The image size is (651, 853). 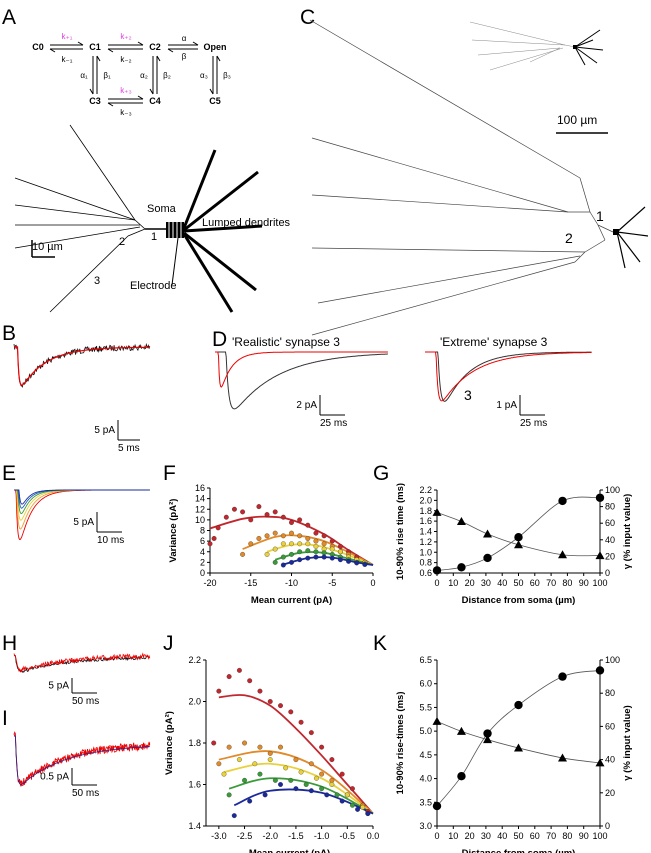 What do you see at coordinates (9, 473) in the screenshot?
I see `panel-label: E` at bounding box center [9, 473].